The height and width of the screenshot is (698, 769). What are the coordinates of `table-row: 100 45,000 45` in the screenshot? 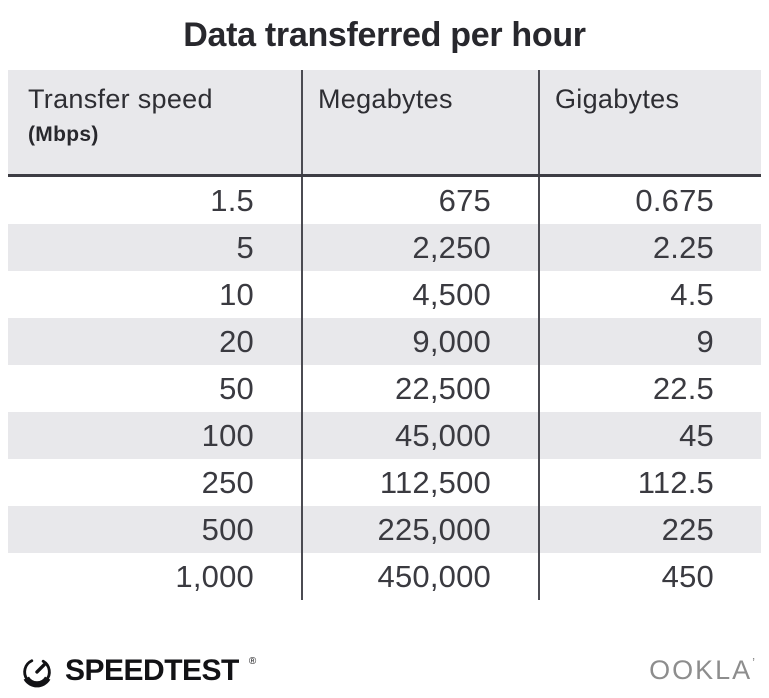 It's located at (384, 435).